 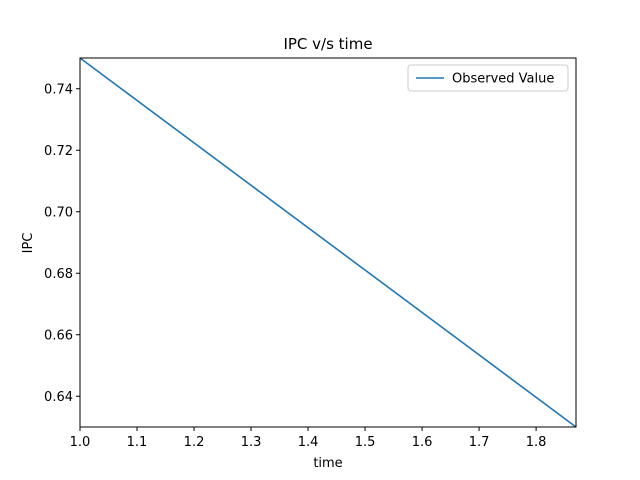 What do you see at coordinates (58, 212) in the screenshot?
I see `y-tick-label: 0.70` at bounding box center [58, 212].